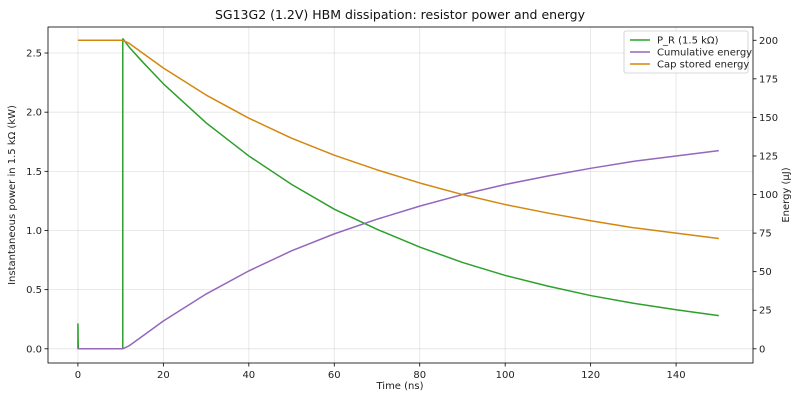 This screenshot has width=800, height=400. Describe the element at coordinates (163, 375) in the screenshot. I see `x-tick-label: 20` at that location.